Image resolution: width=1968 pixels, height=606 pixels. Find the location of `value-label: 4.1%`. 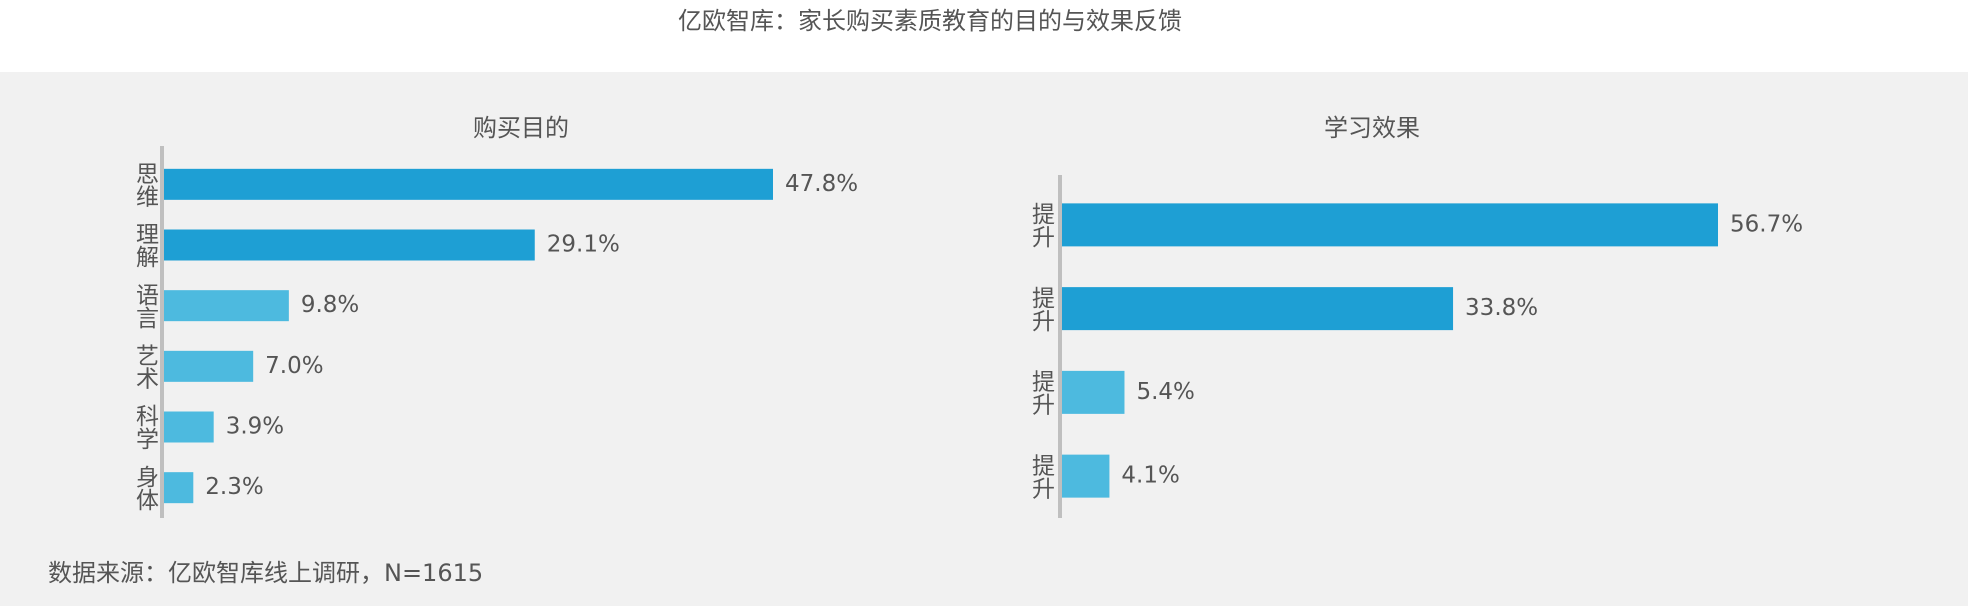

value-label: 4.1% is located at coordinates (1150, 476).